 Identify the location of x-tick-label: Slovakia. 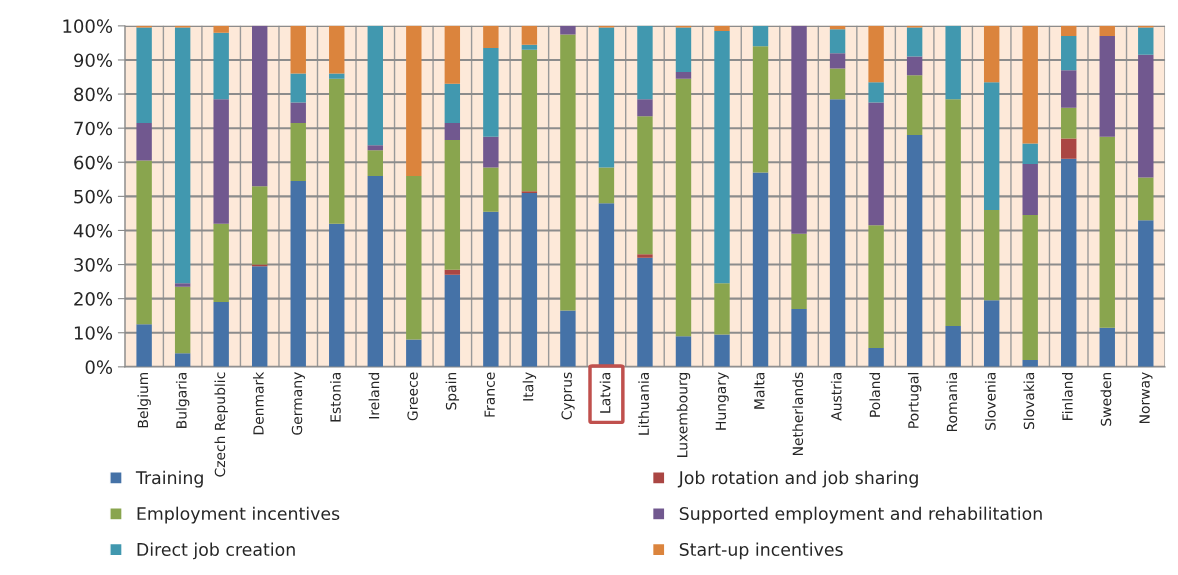
(1029, 401).